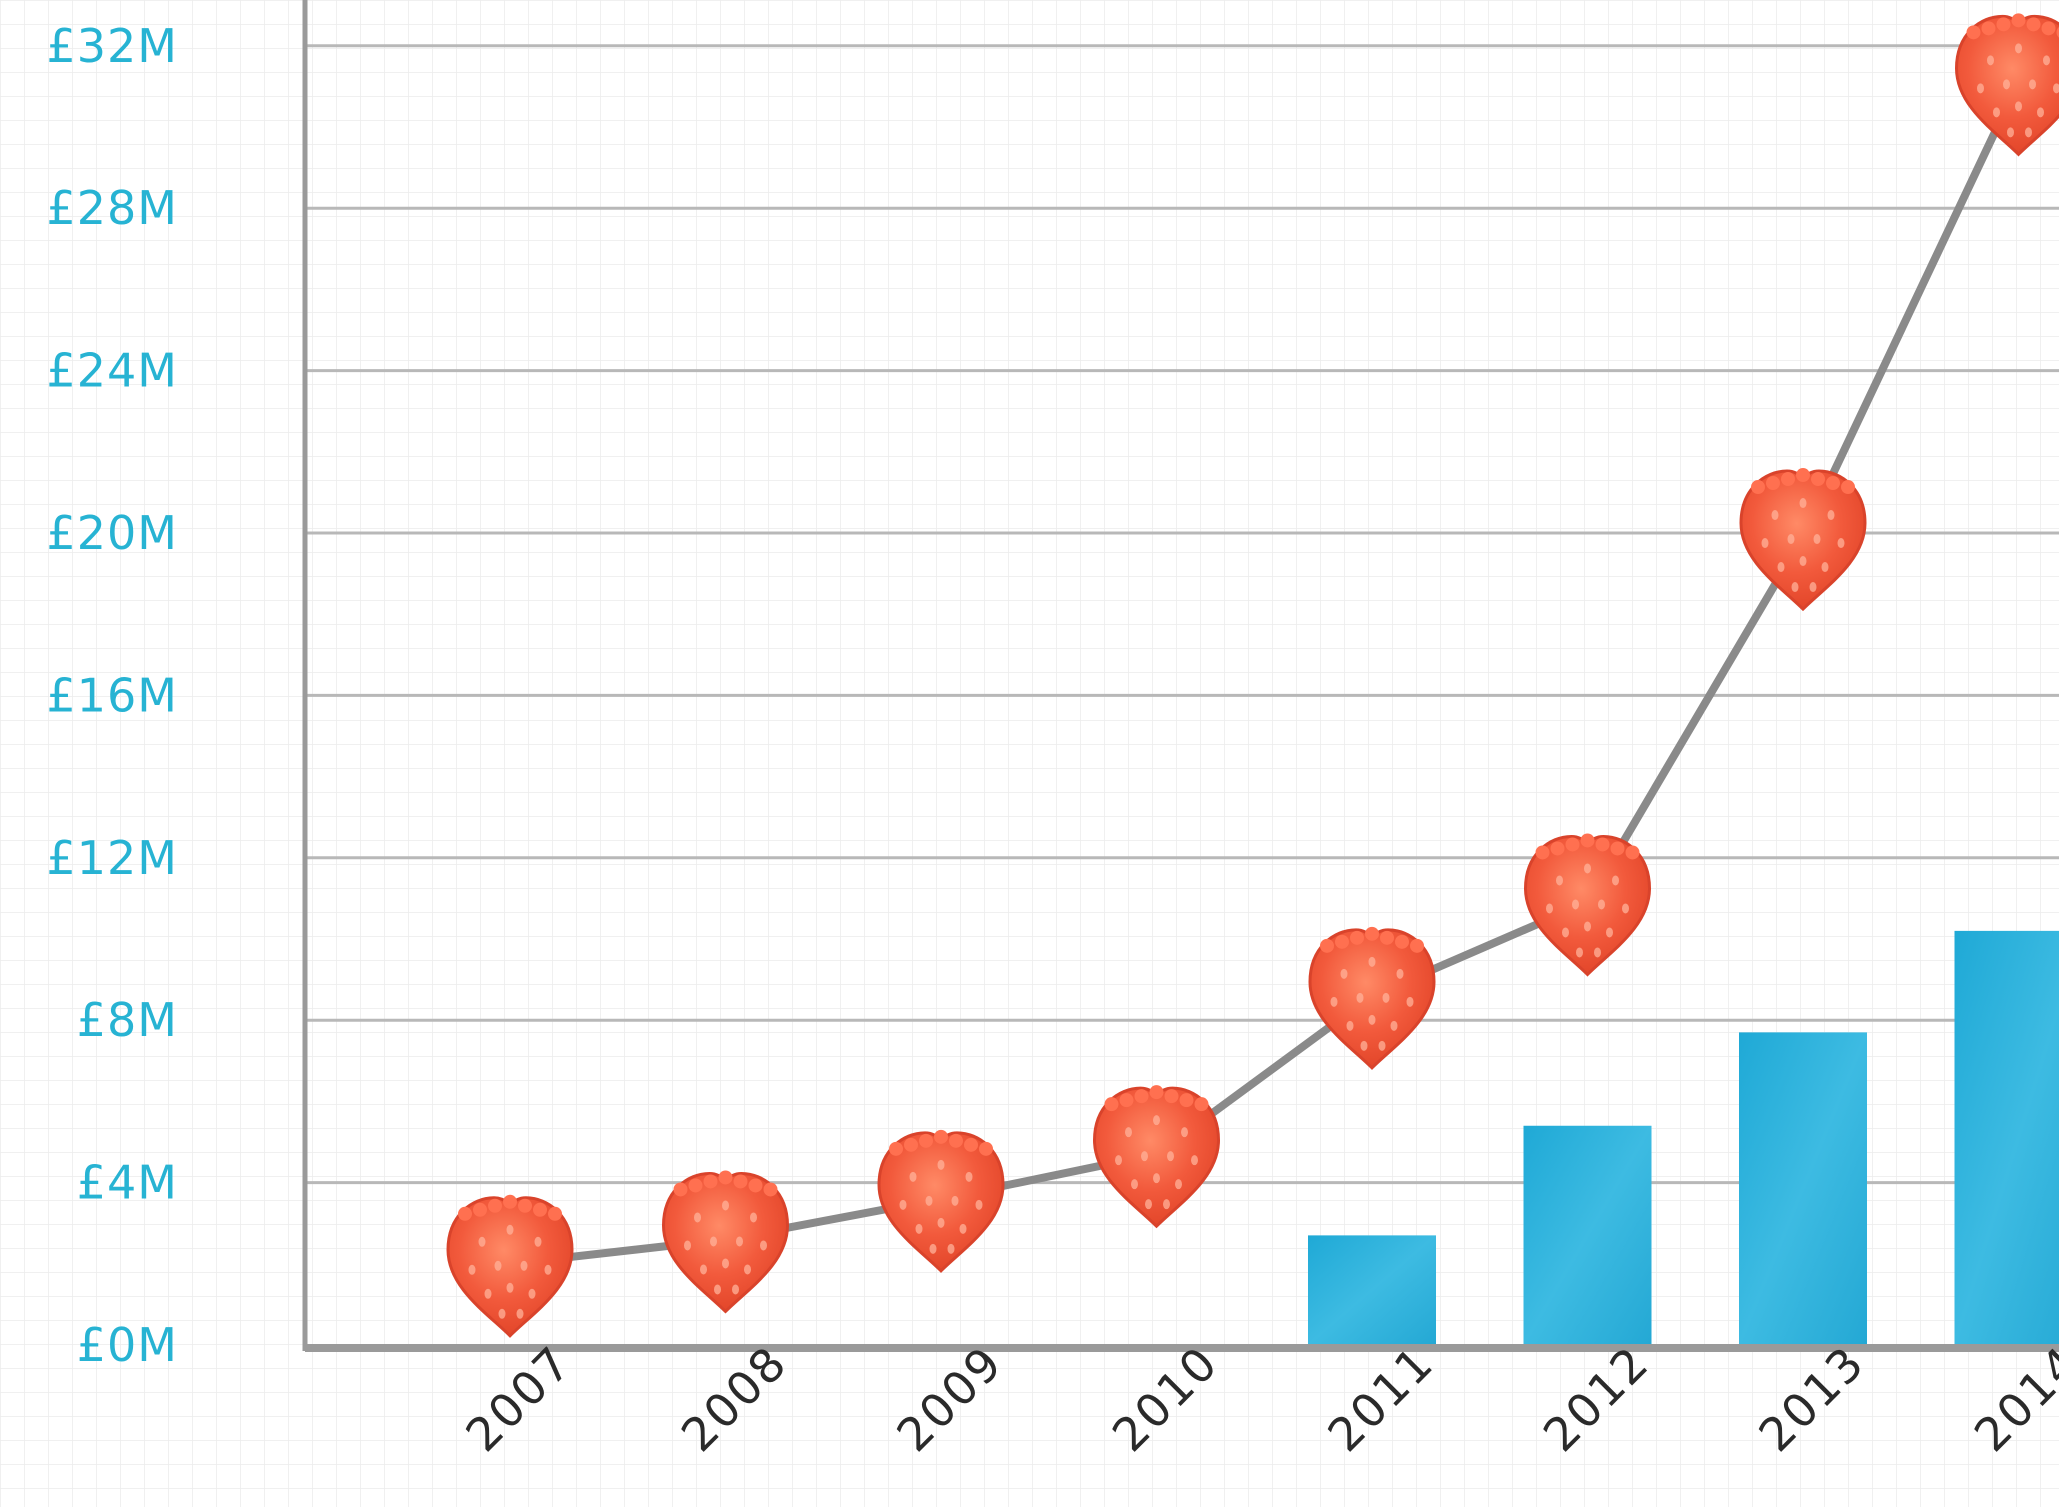 The height and width of the screenshot is (1507, 2059). What do you see at coordinates (127, 1020) in the screenshot?
I see `y-tick-label: £8M` at bounding box center [127, 1020].